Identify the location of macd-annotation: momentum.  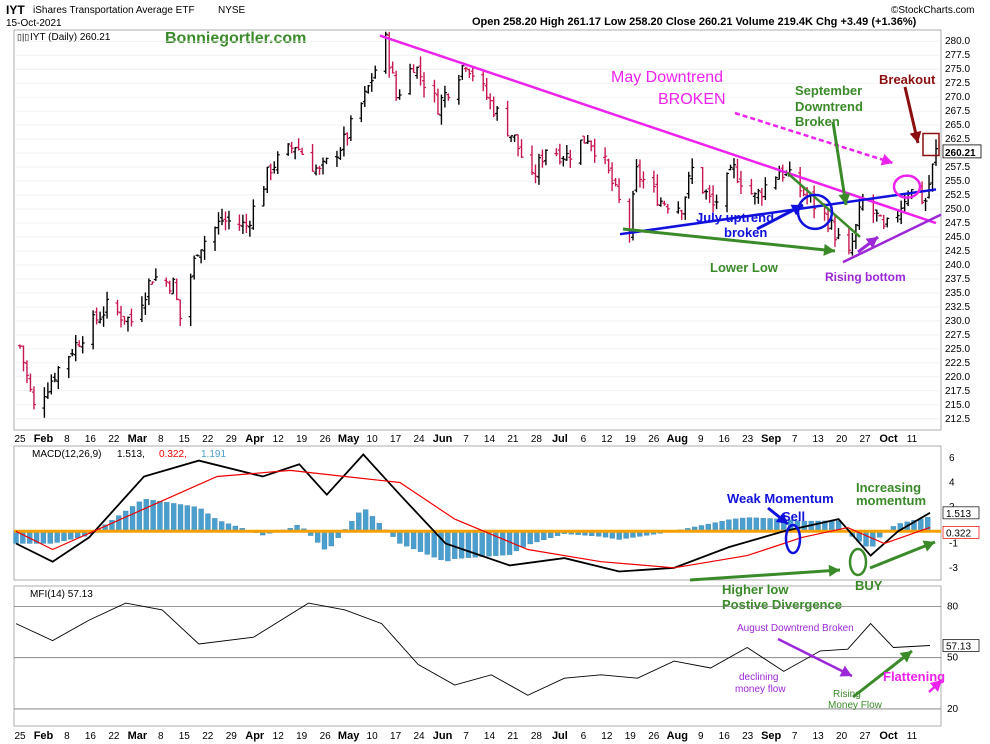
(891, 500).